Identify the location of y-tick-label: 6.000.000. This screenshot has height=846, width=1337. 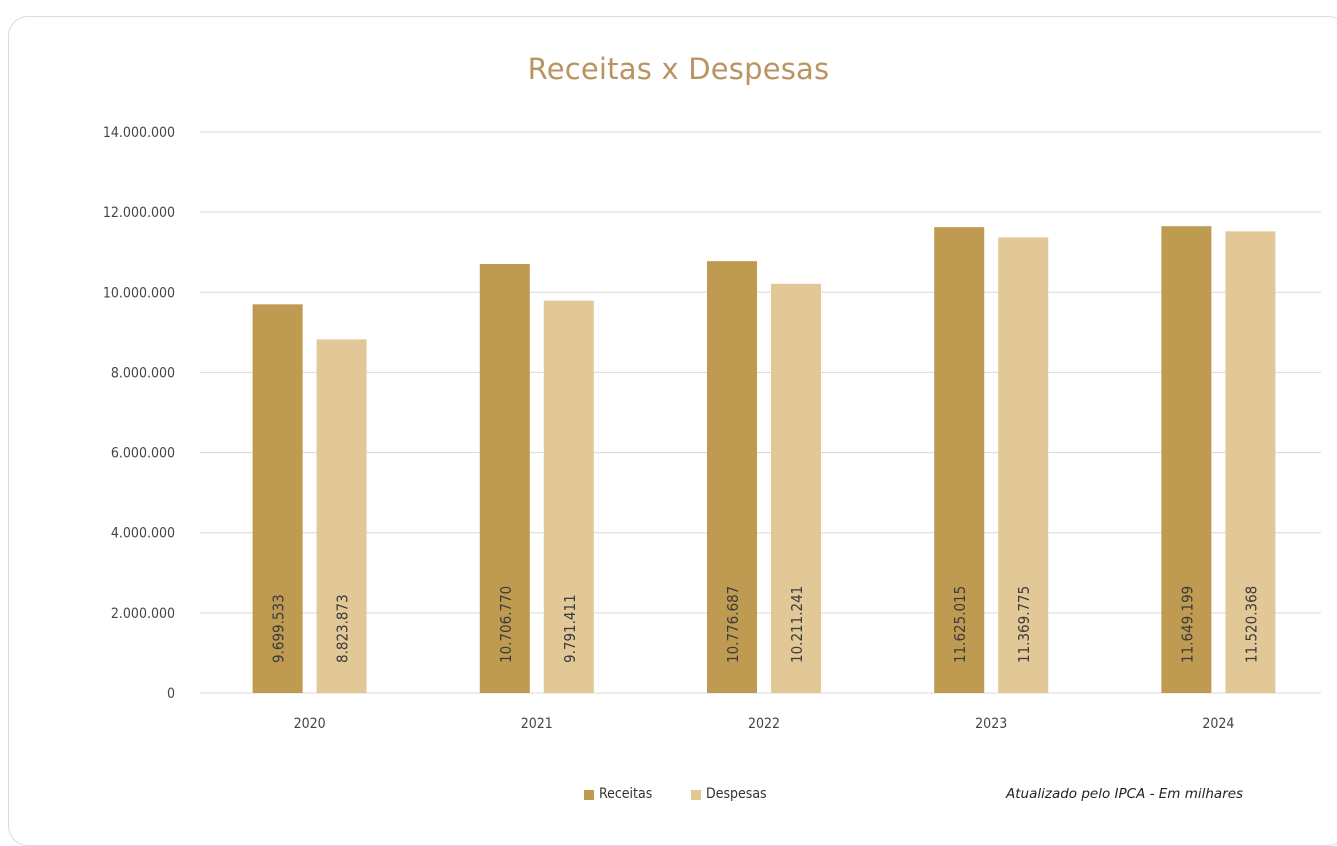
(143, 454).